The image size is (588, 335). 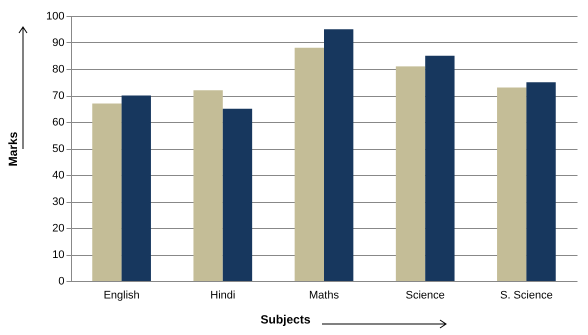 What do you see at coordinates (58, 149) in the screenshot?
I see `y-tick-label: 50` at bounding box center [58, 149].